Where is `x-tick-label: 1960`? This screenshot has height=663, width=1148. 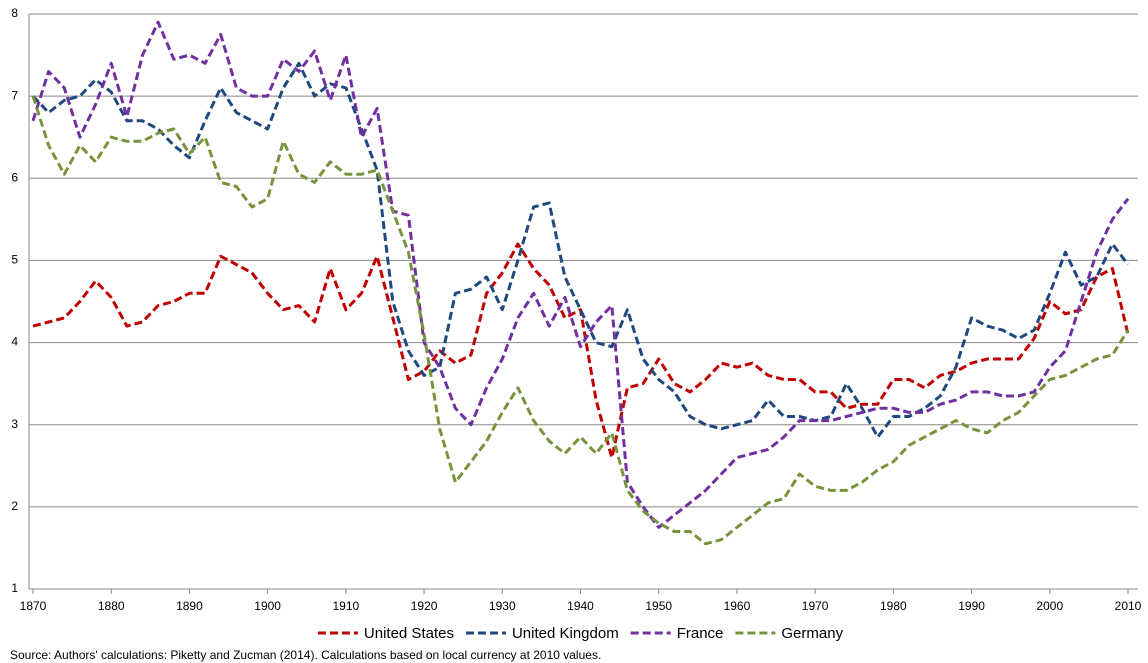
x-tick-label: 1960 is located at coordinates (737, 606).